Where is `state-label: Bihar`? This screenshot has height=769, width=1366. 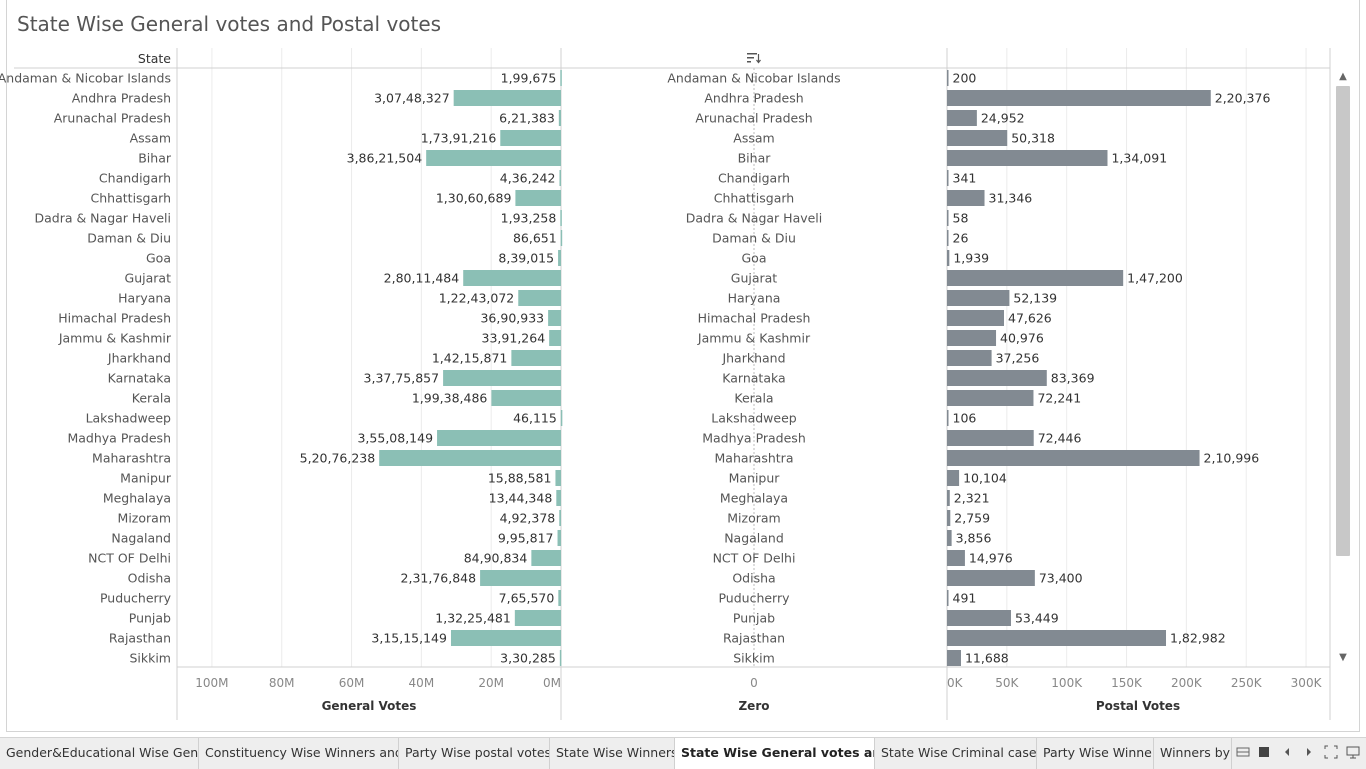
state-label: Bihar is located at coordinates (155, 158).